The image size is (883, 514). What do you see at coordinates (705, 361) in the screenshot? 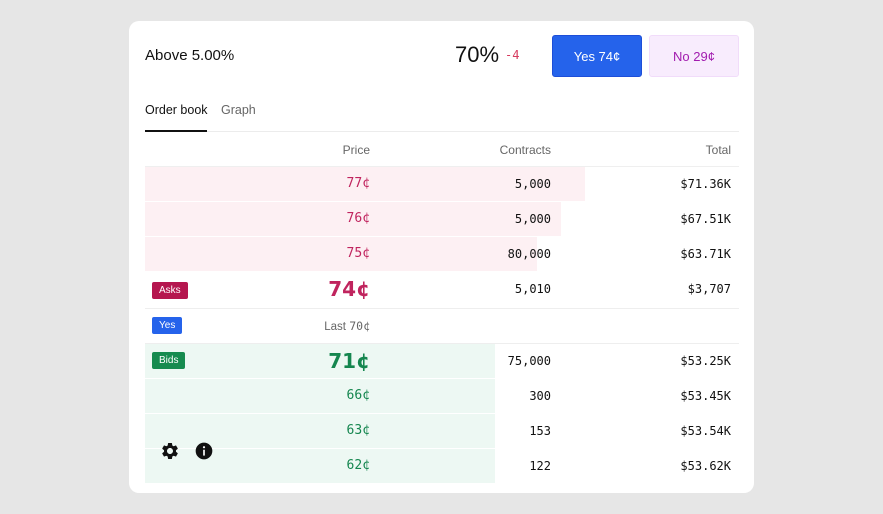
I see `best-bid-total: $53.25K` at bounding box center [705, 361].